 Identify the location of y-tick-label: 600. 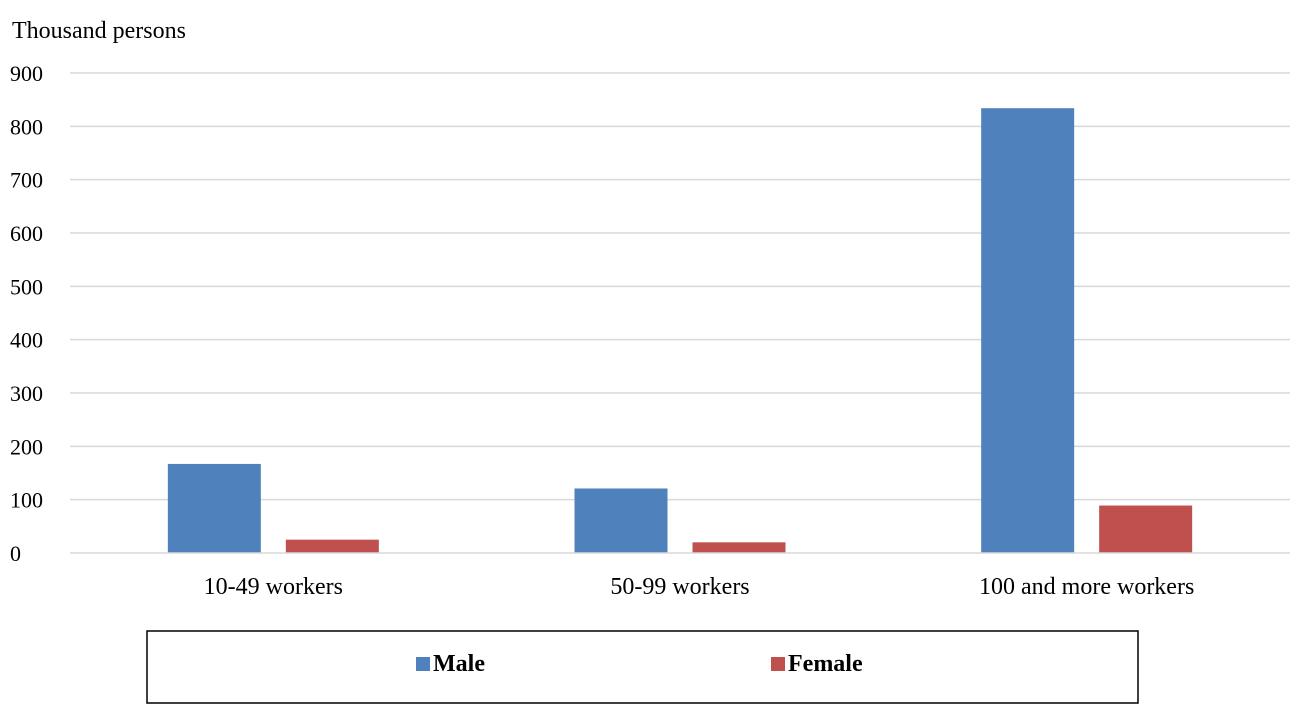
(26, 233).